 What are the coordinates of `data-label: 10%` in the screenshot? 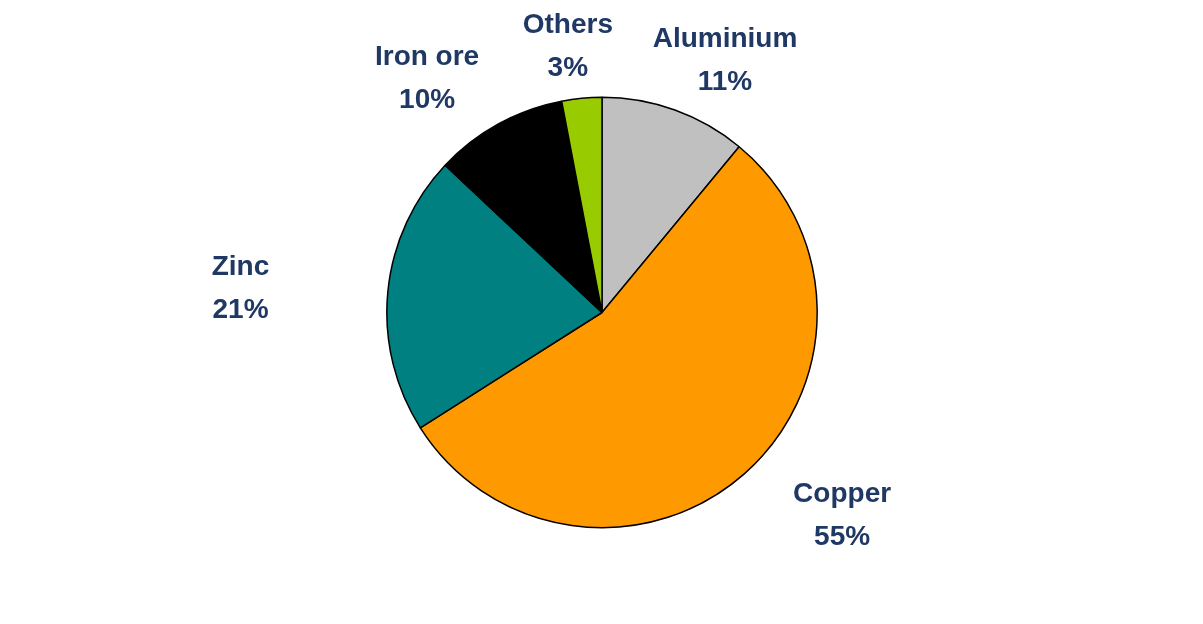 It's located at (427, 98).